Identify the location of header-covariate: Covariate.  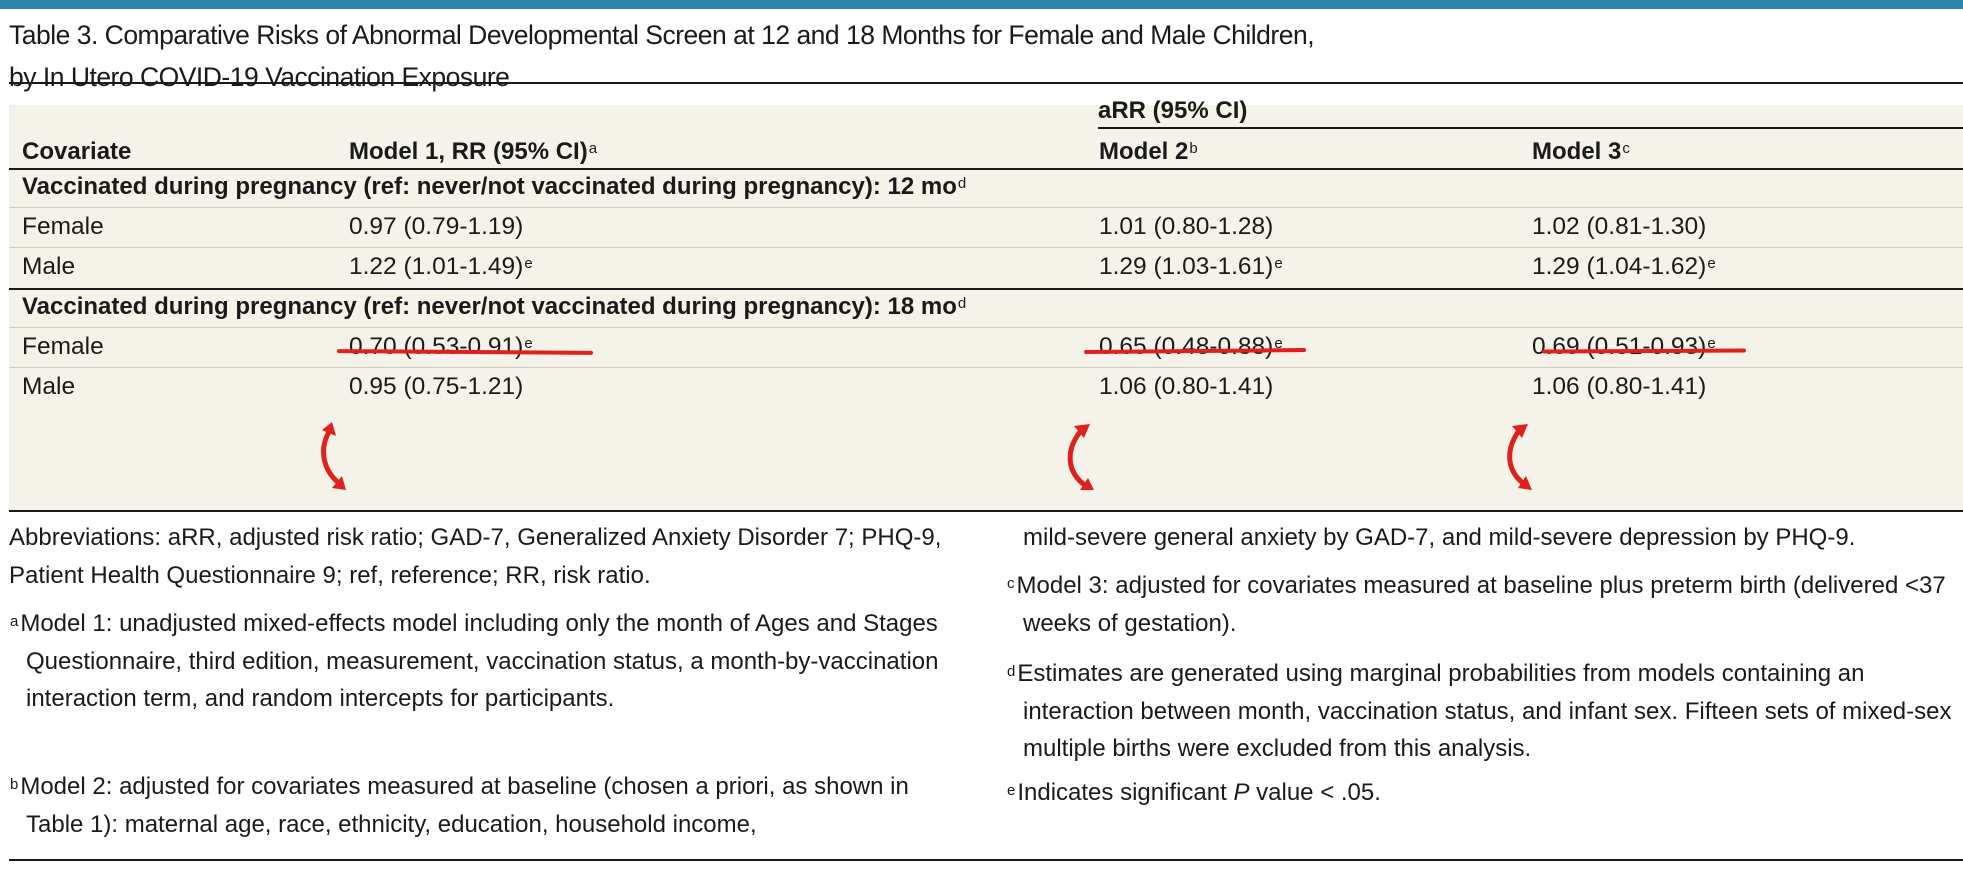
(77, 151).